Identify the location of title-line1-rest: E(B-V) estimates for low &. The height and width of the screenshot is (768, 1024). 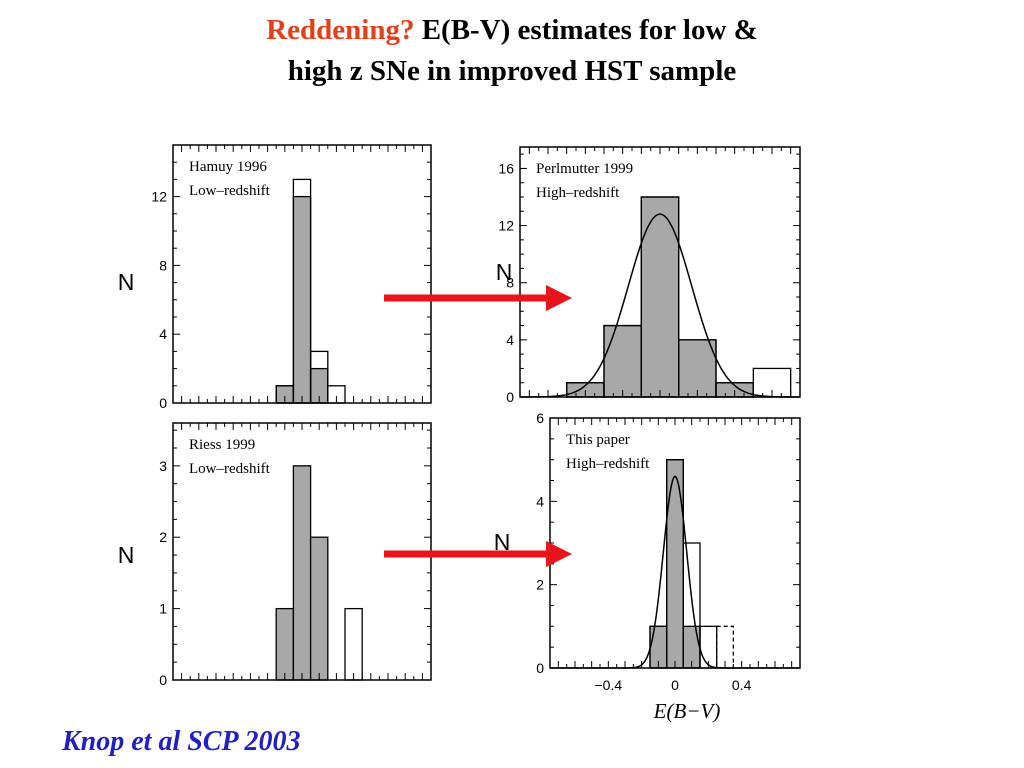
(586, 30).